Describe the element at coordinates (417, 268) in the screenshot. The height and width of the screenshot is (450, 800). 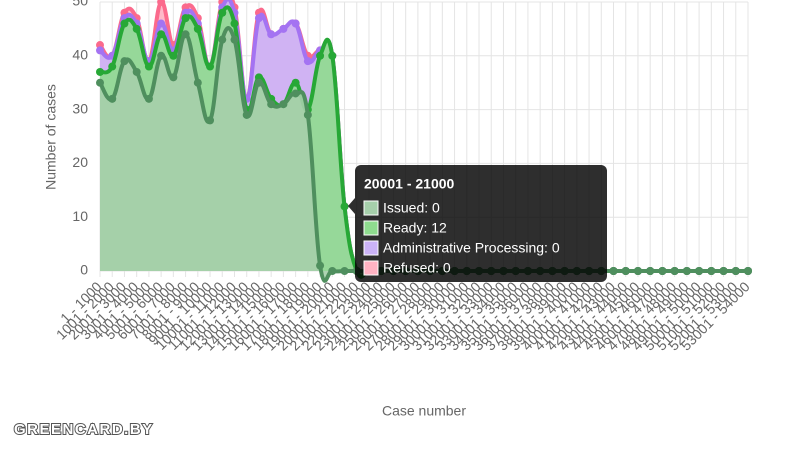
I see `tooltip-item: Refused: 0` at that location.